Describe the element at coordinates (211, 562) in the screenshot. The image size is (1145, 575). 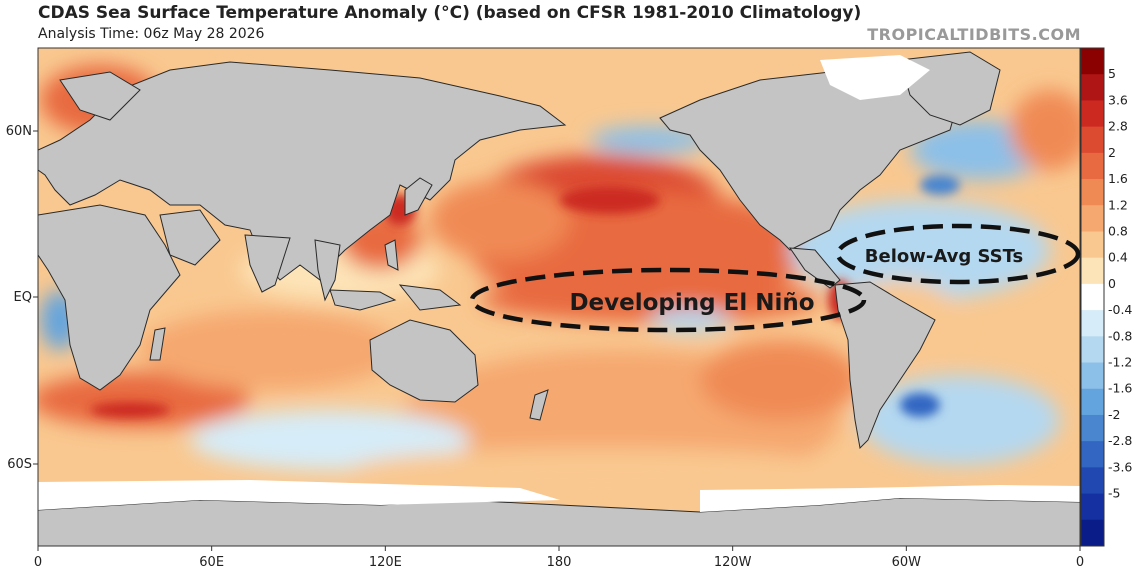
I see `x-tick-label: 60E` at that location.